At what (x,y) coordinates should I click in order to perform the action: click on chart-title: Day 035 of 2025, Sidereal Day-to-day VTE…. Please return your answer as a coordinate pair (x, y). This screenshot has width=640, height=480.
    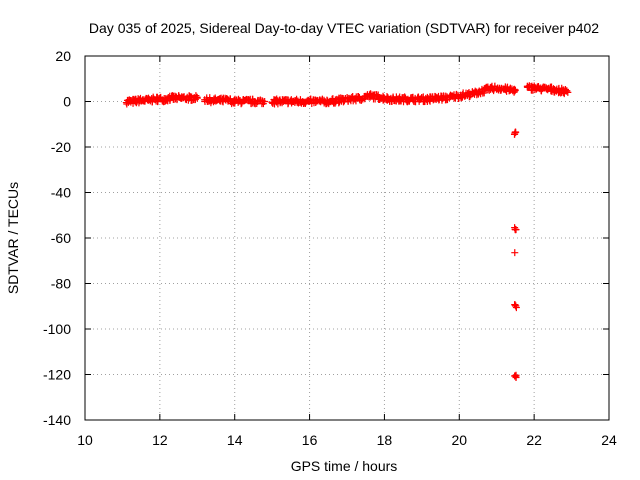
    Looking at the image, I should click on (344, 28).